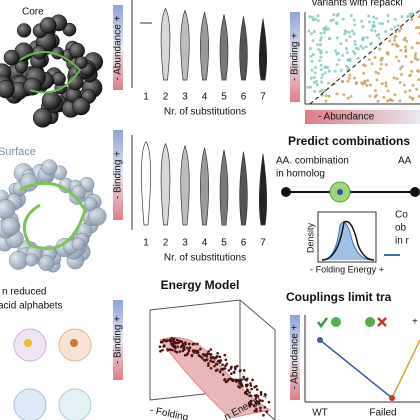  Describe the element at coordinates (263, 243) in the screenshot. I see `x-tick-label: 7` at that location.